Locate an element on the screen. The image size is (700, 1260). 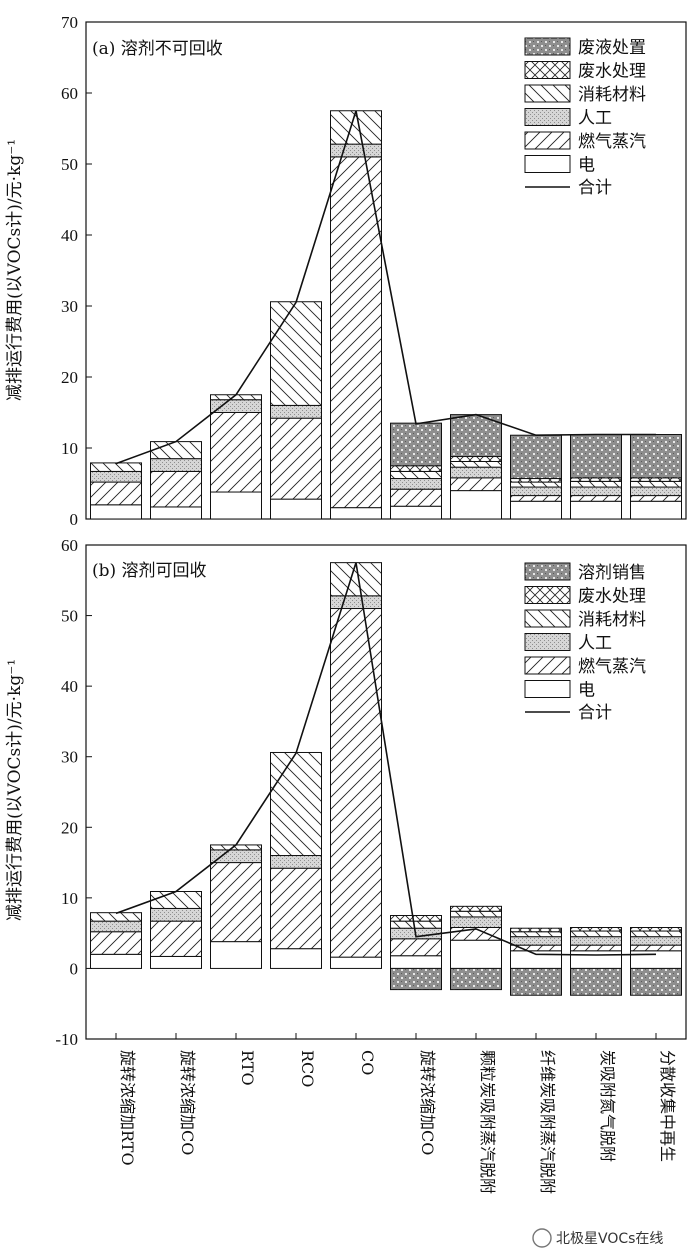
category-label: 纤维炭吸附蒸汽脱附 is located at coordinates (547, 1122).